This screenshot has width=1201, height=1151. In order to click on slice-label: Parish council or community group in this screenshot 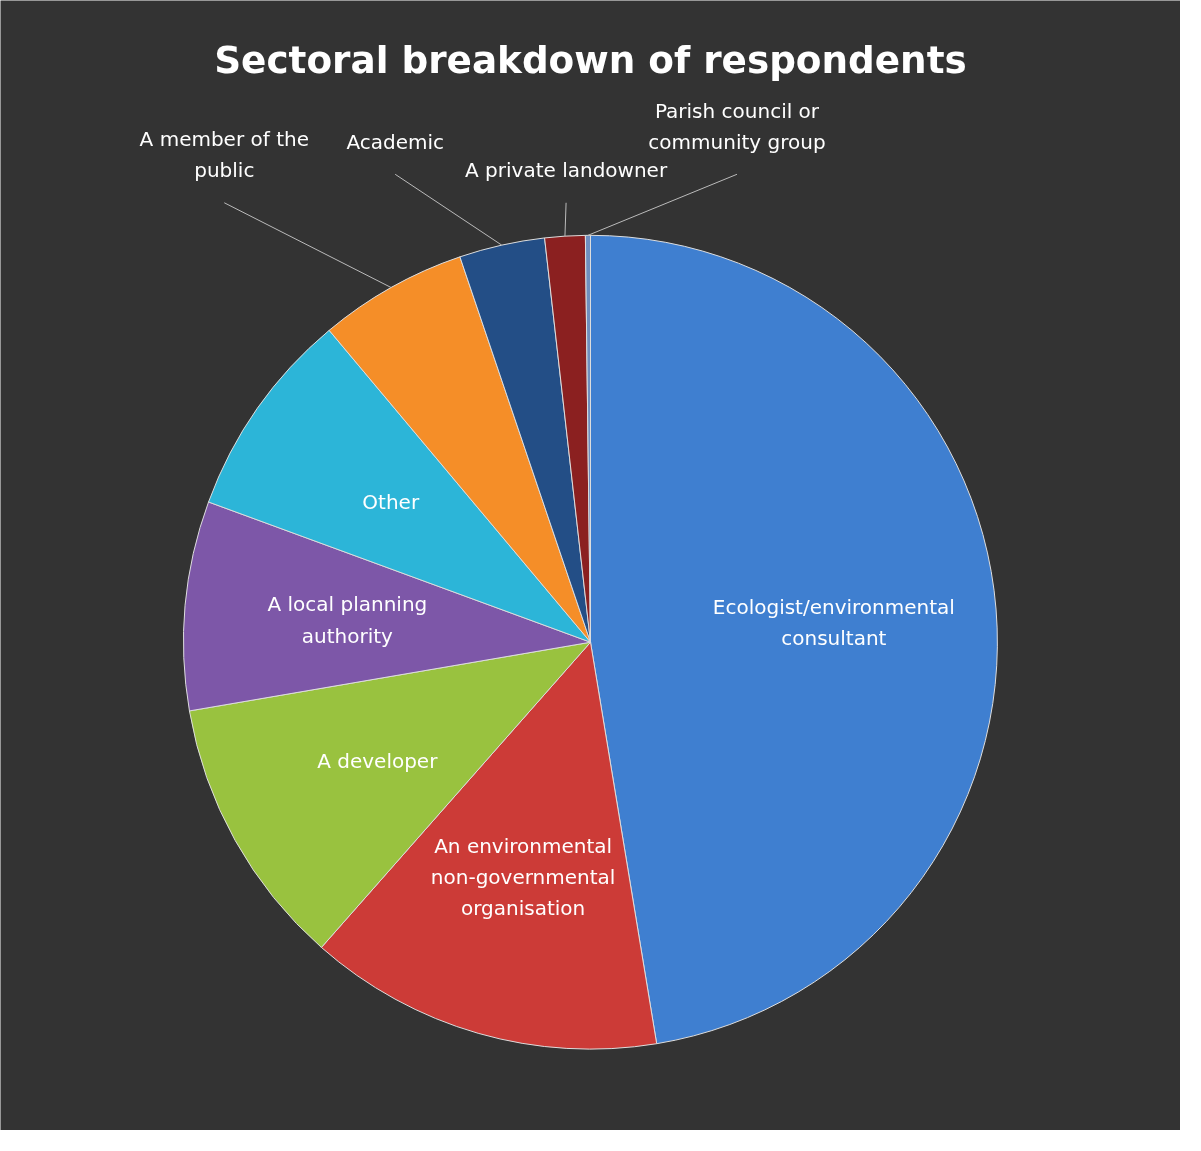, I will do `click(737, 126)`.